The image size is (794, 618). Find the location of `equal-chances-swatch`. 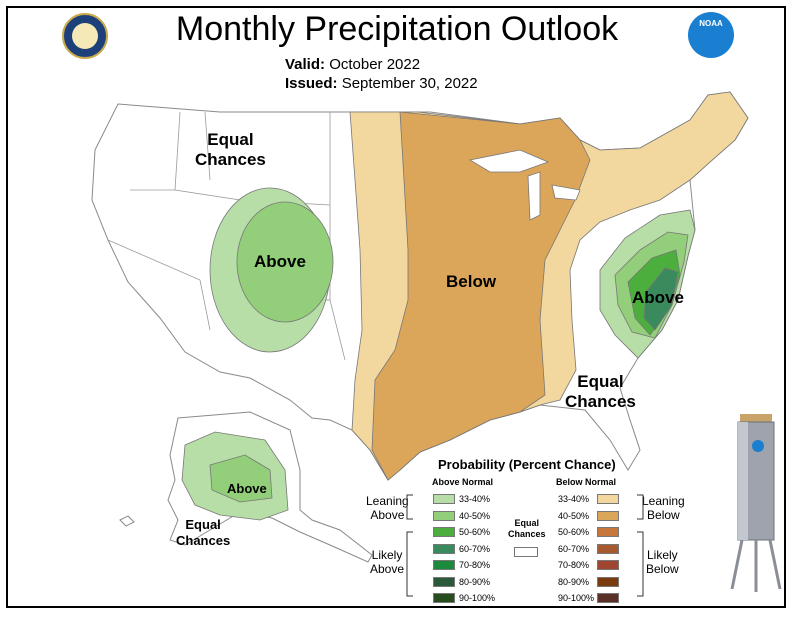

equal-chances-swatch is located at coordinates (526, 552).